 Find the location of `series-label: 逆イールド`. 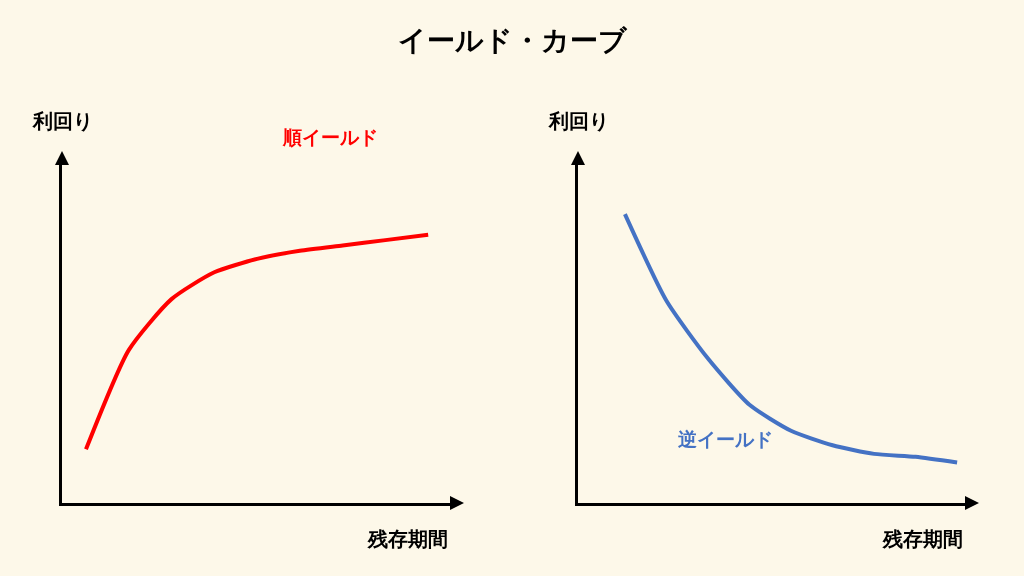

series-label: 逆イールド is located at coordinates (725, 439).